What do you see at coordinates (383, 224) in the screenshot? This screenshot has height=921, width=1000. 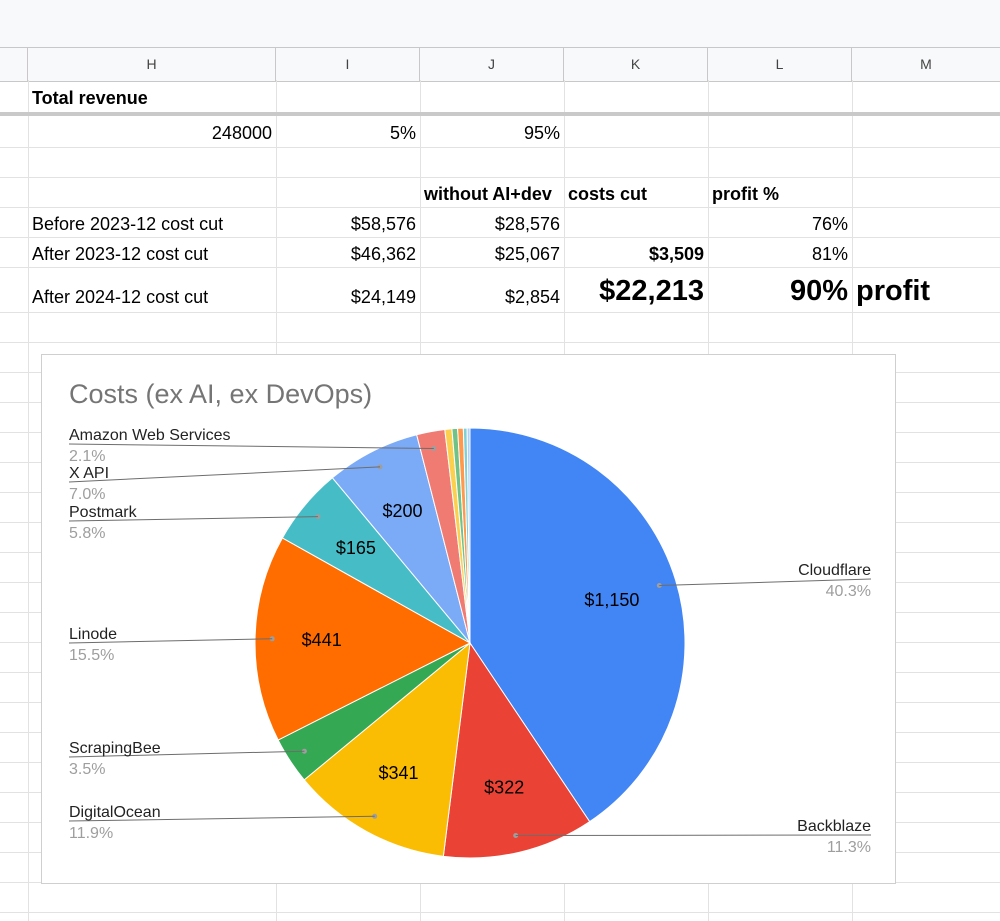 I see `cell-total-cost: $58,576` at bounding box center [383, 224].